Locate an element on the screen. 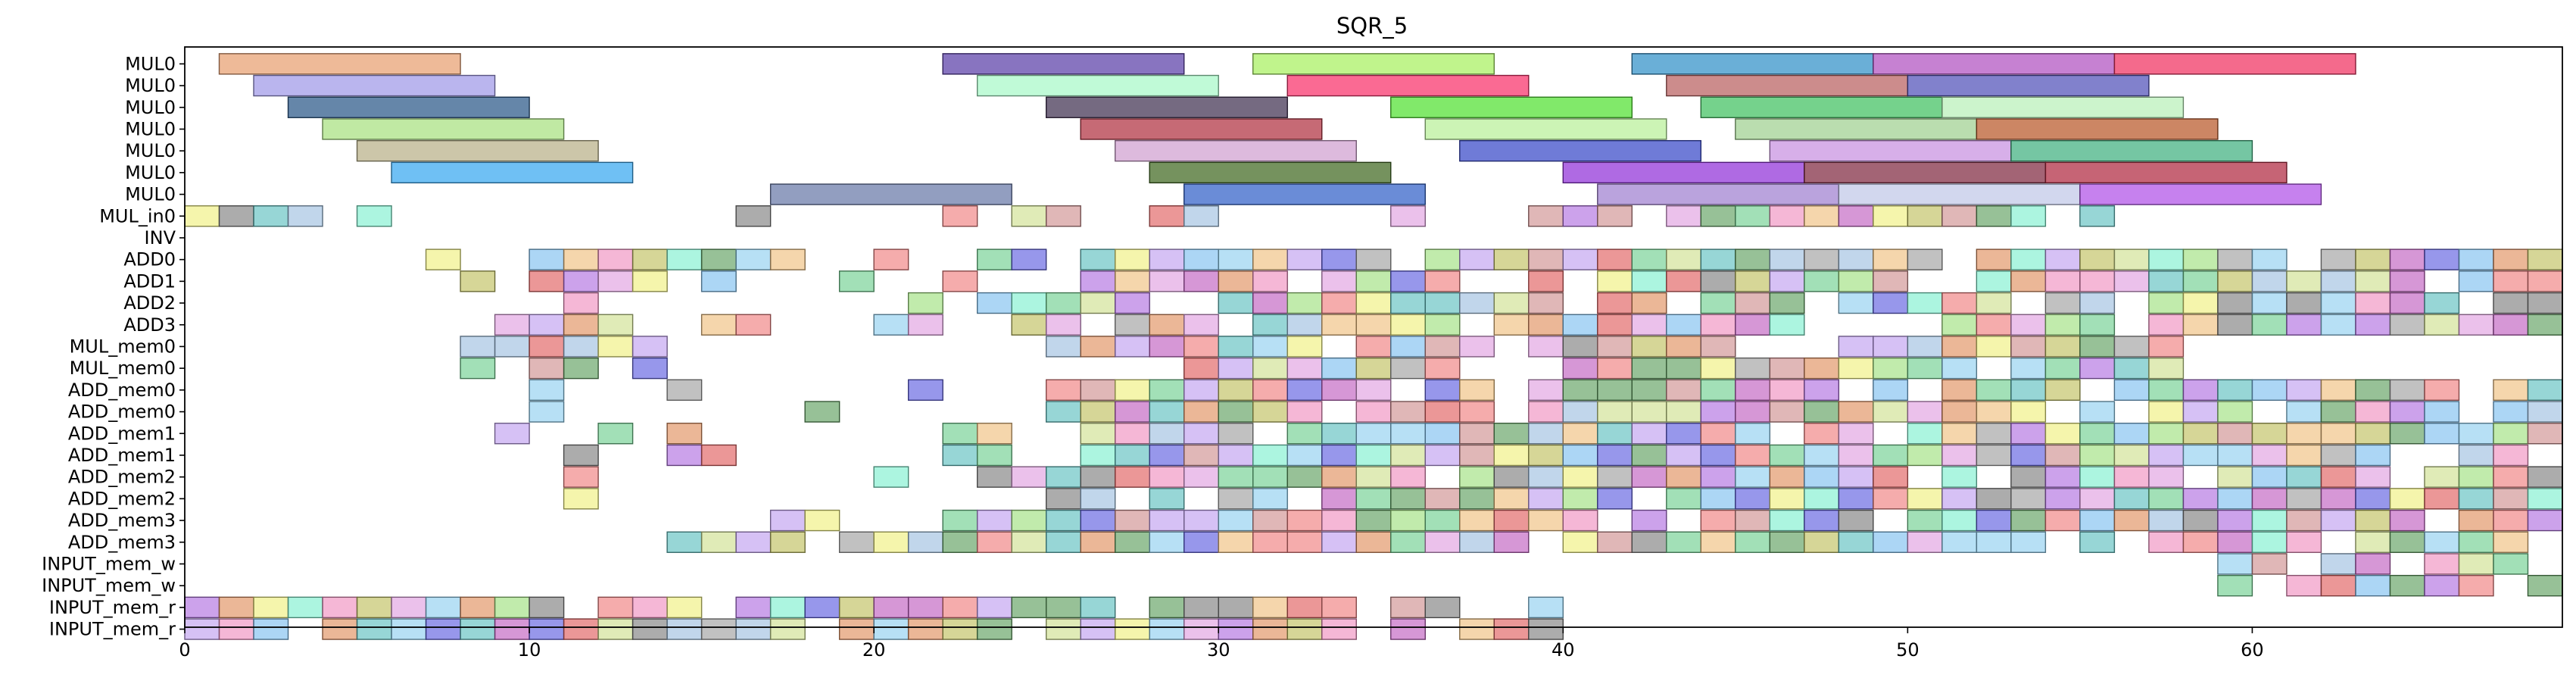 This screenshot has width=2576, height=681. y-tick-label: ADD3 is located at coordinates (149, 325).